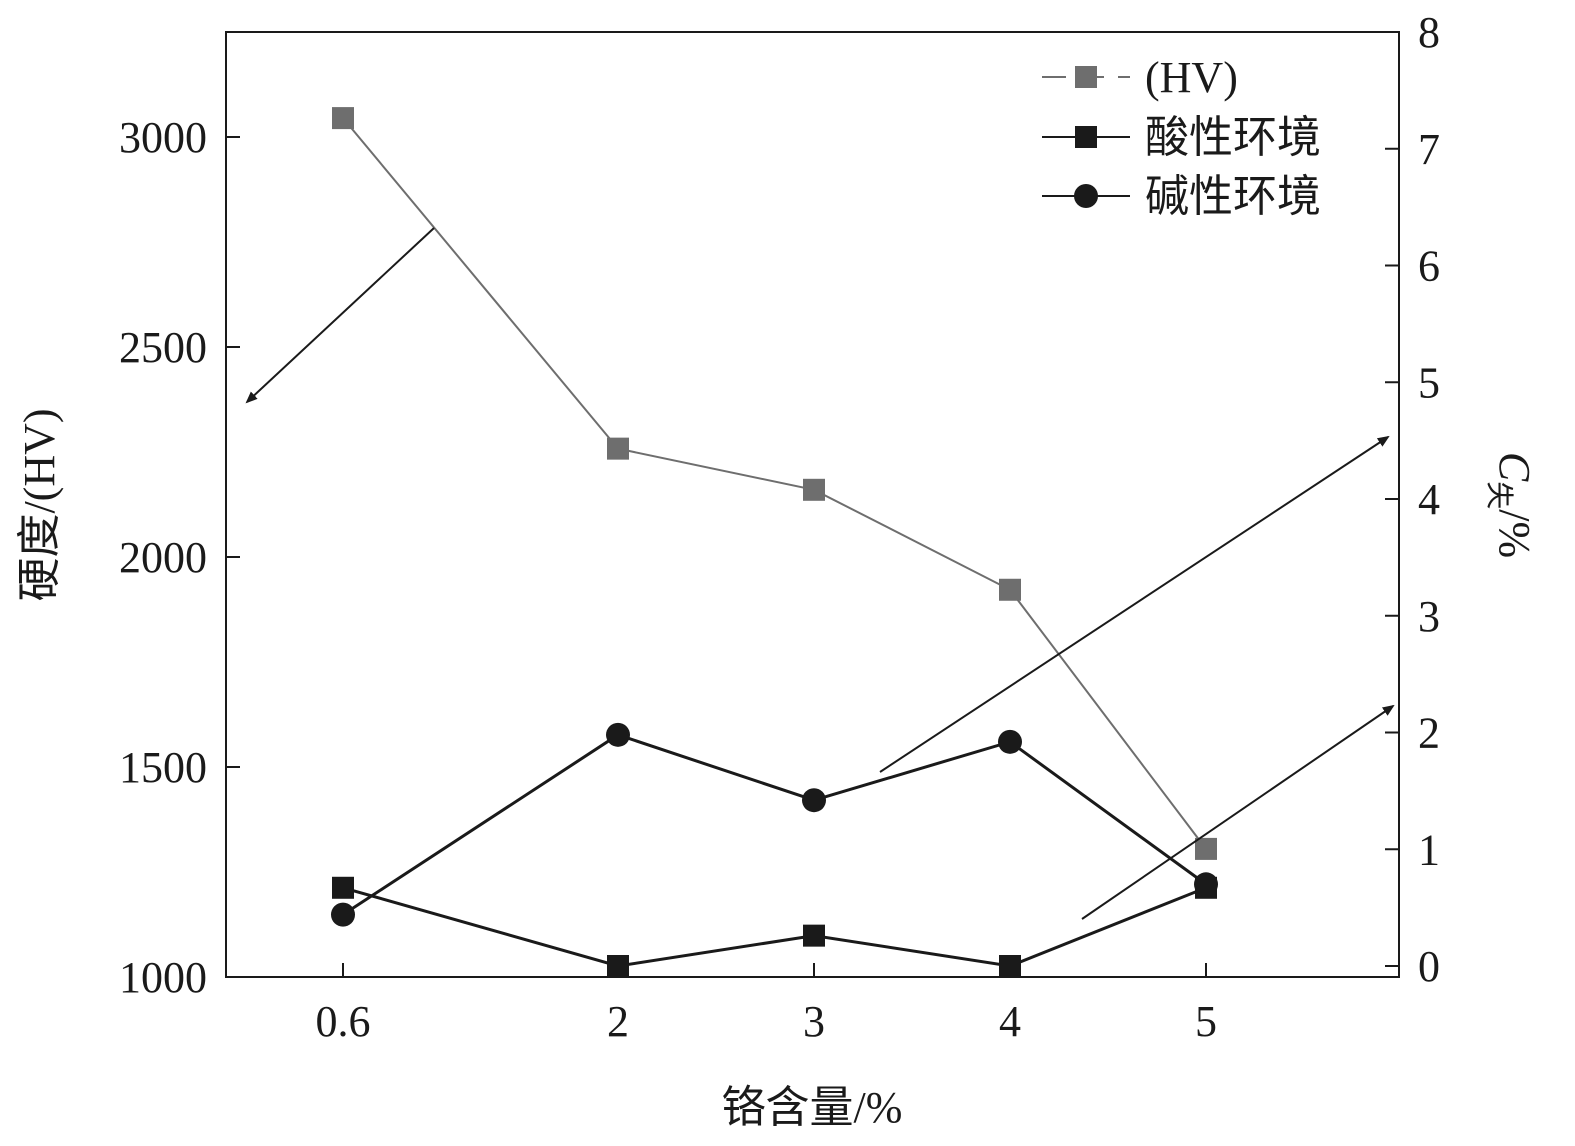 The width and height of the screenshot is (1575, 1146). What do you see at coordinates (1412, 499) in the screenshot?
I see `right-axis-ticks: 0 1 2 3 4 5 6 7 8` at bounding box center [1412, 499].